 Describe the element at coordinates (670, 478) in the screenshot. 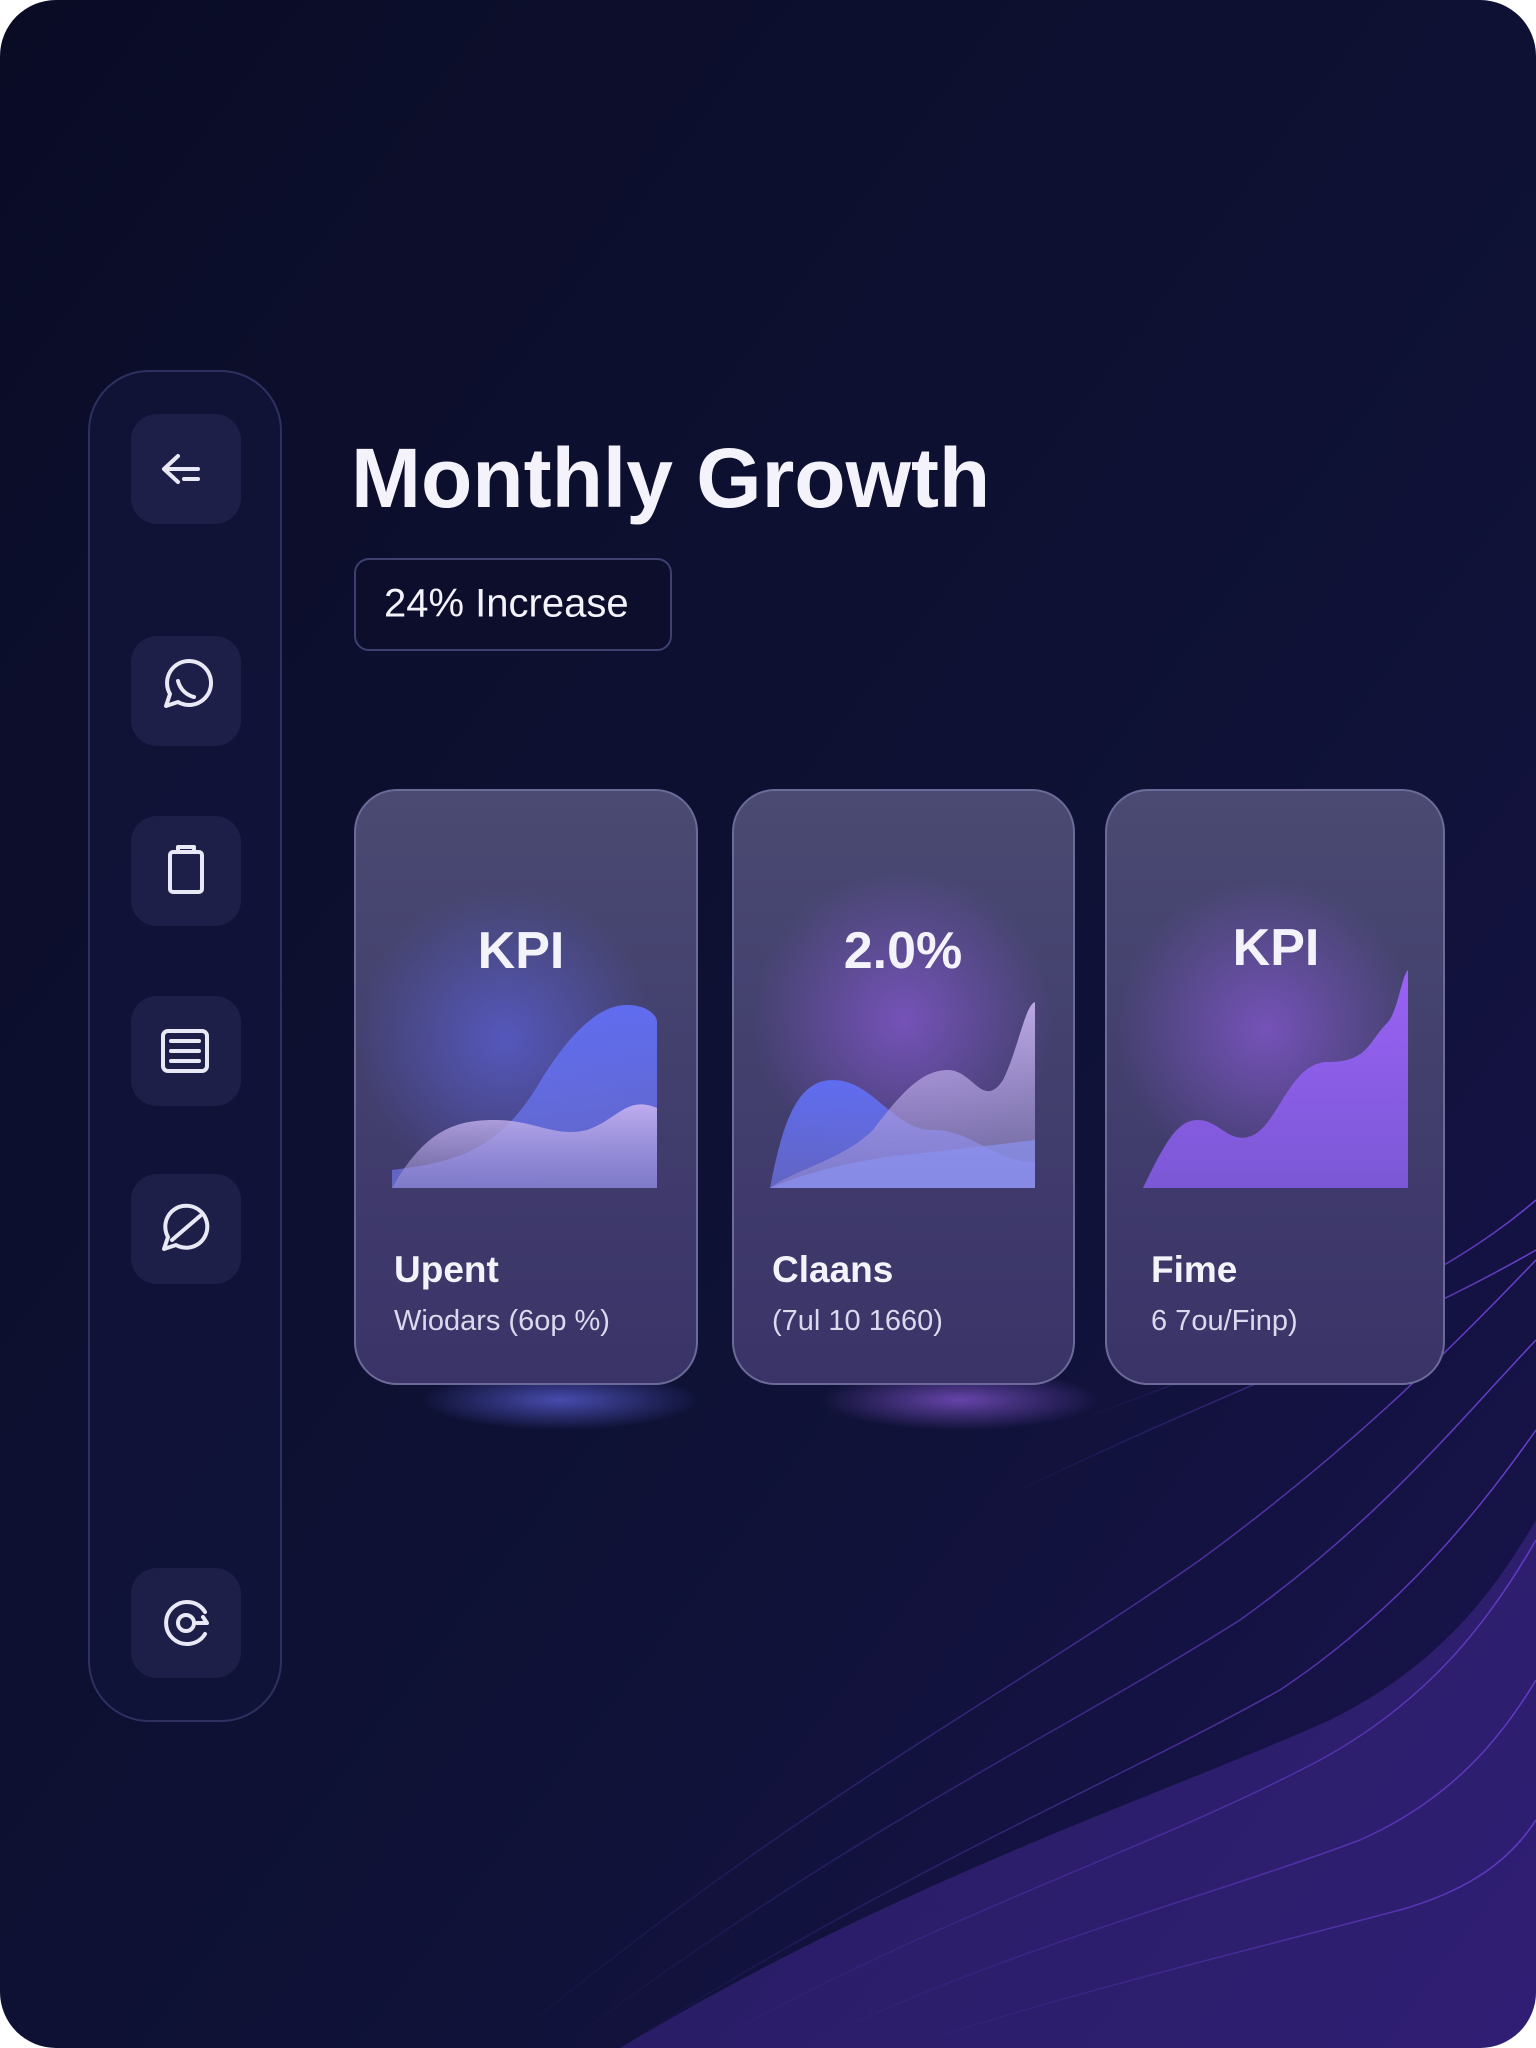

I see `page-title: Monthly Growth` at that location.